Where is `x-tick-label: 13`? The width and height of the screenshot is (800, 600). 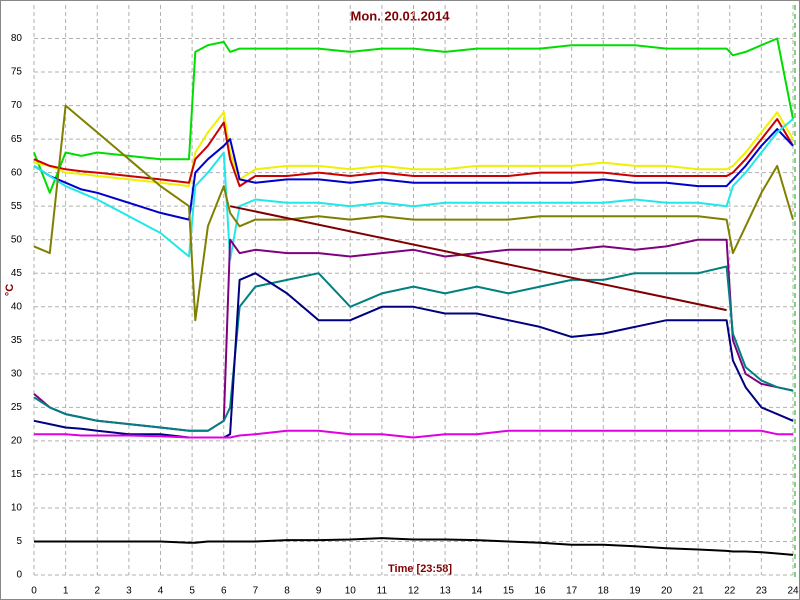 x-tick-label: 13 is located at coordinates (446, 591).